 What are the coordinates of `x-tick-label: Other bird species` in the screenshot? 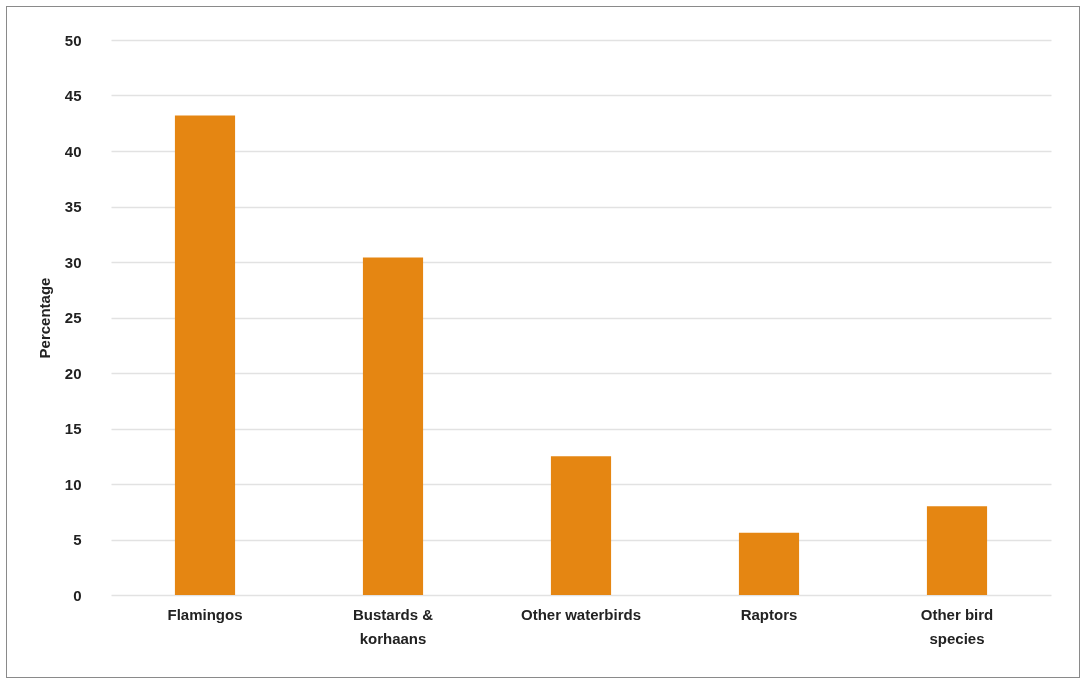 It's located at (957, 626).